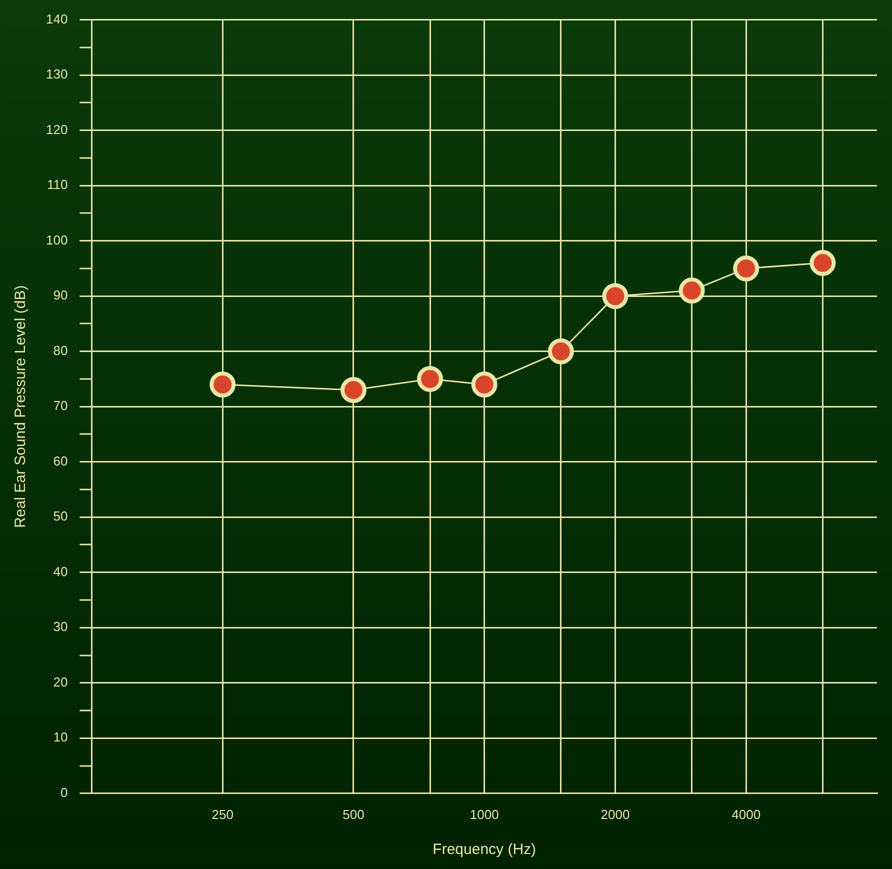 The image size is (892, 869). Describe the element at coordinates (60, 682) in the screenshot. I see `y-tick-label: 20` at that location.